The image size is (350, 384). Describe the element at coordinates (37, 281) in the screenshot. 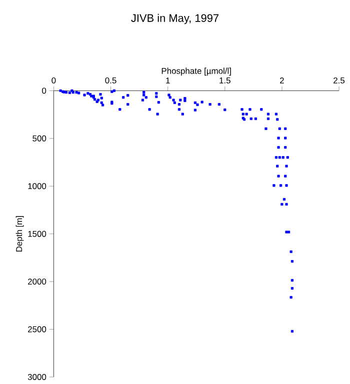

I see `y-tick-label: 2000` at that location.